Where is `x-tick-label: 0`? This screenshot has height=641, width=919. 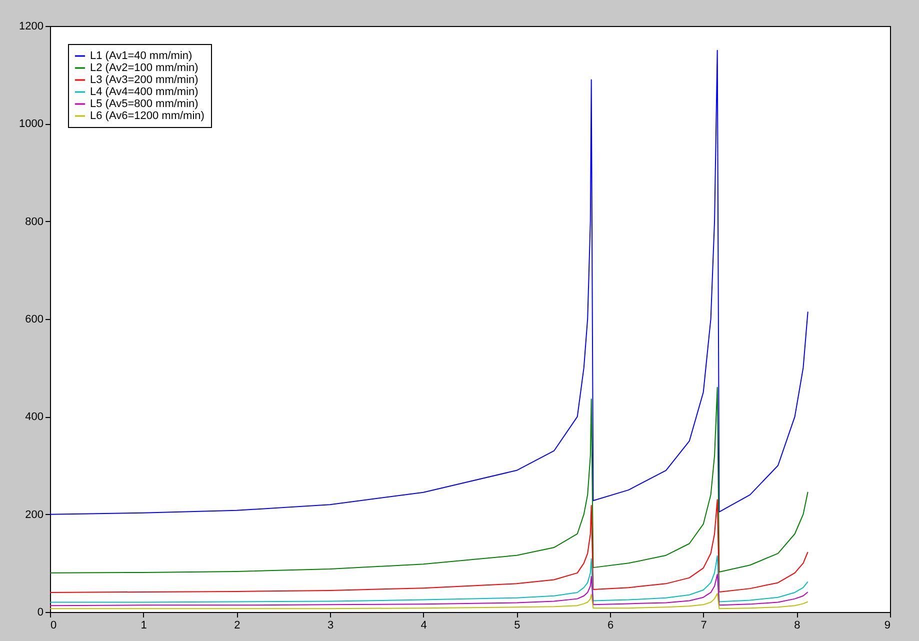 x-tick-label: 0 is located at coordinates (53, 626).